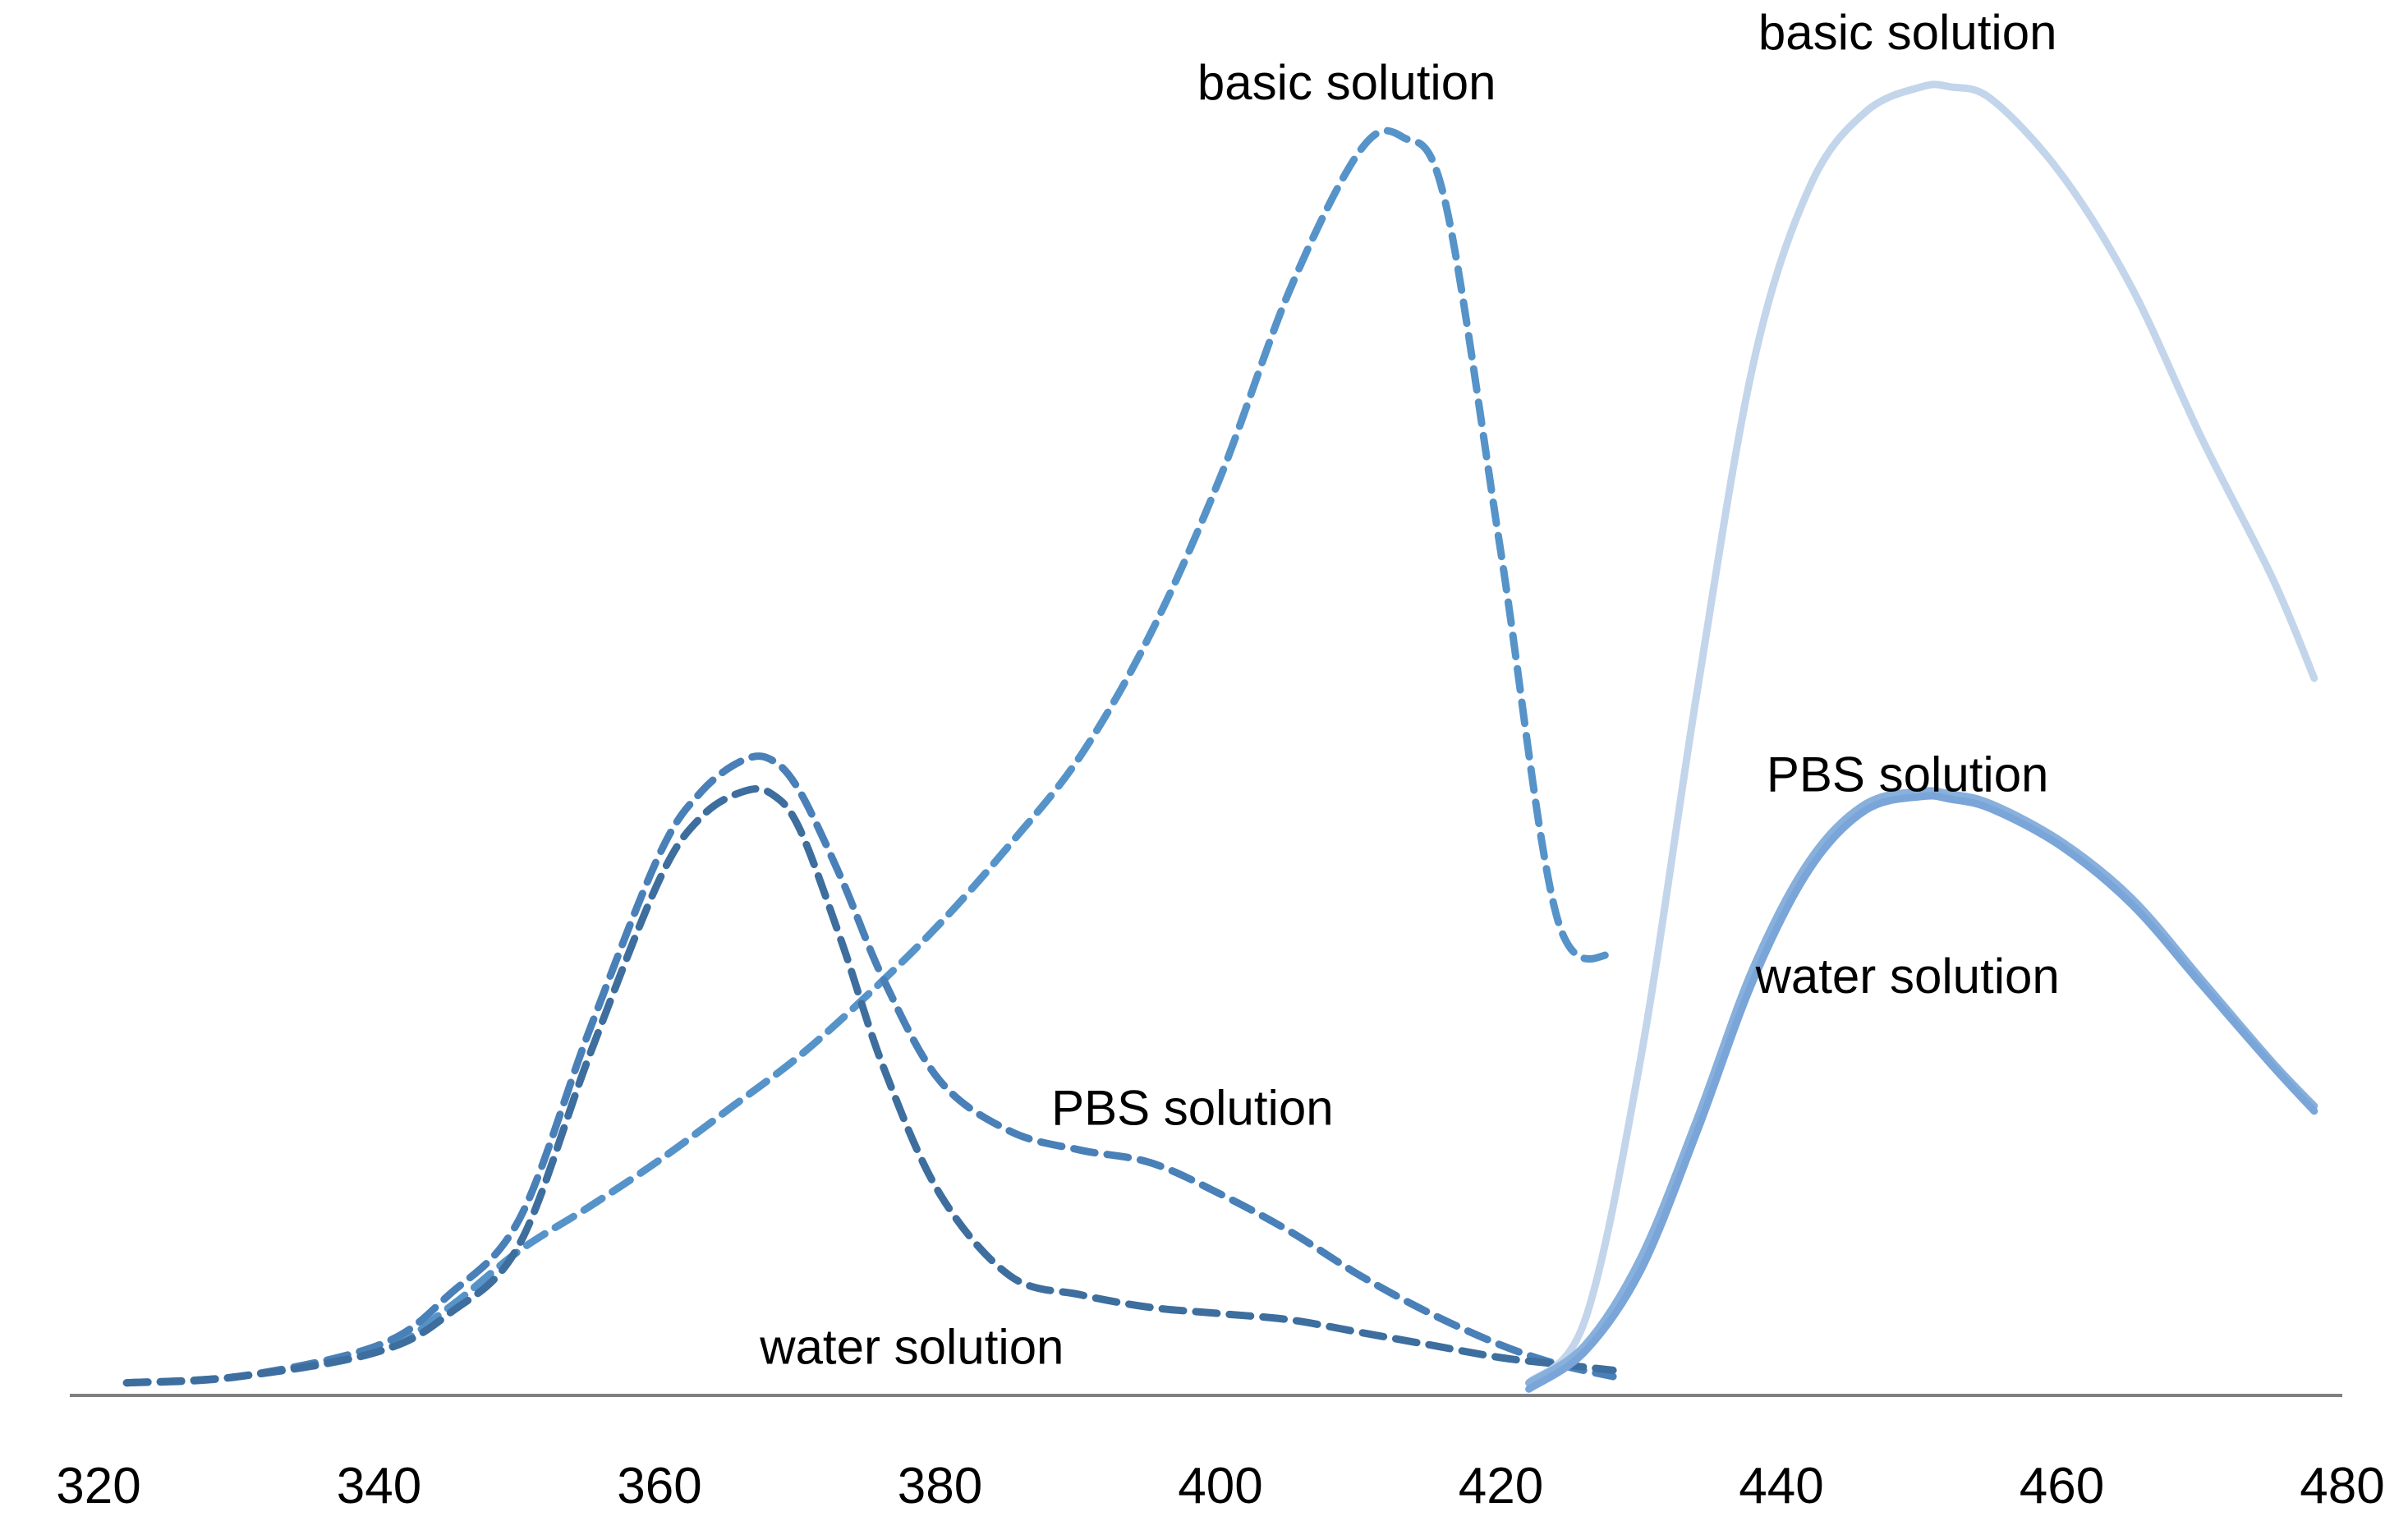  Describe the element at coordinates (1908, 976) in the screenshot. I see `emission-water-solution-label: water solution` at that location.